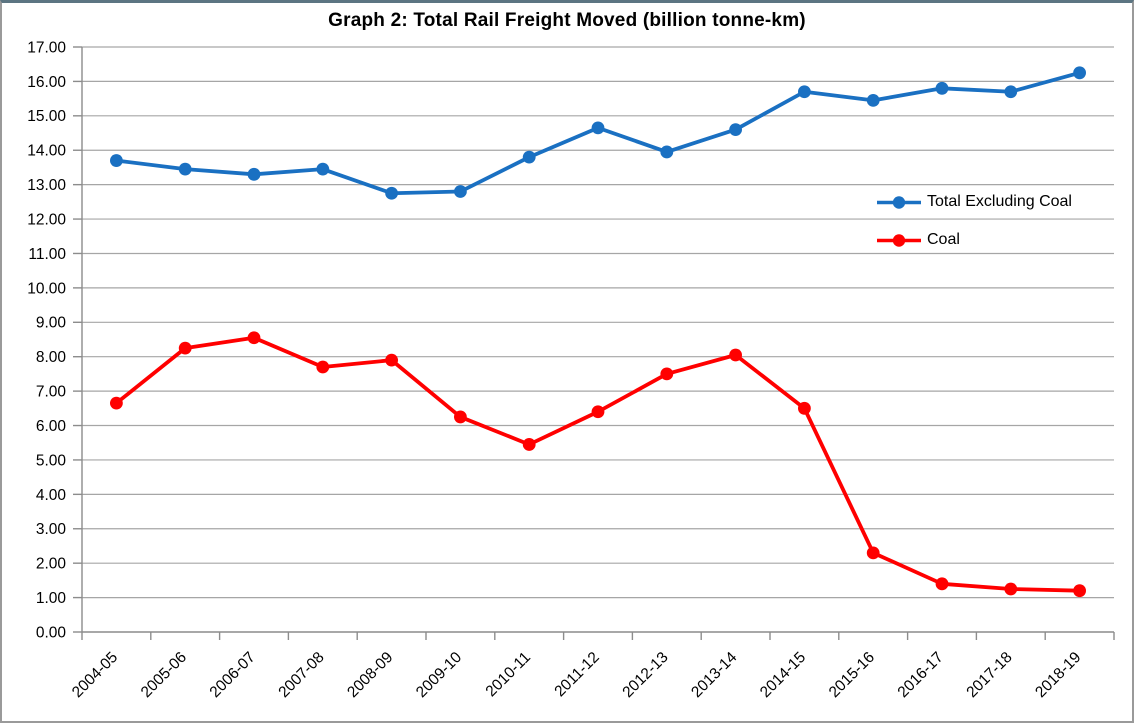 The width and height of the screenshot is (1134, 723). I want to click on x-axis-tick-label: 2004-05, so click(95, 675).